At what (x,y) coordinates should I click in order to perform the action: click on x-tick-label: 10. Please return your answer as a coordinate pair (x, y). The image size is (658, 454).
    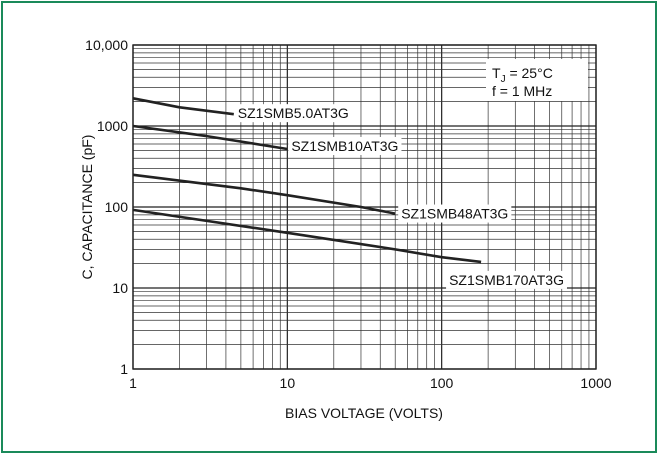
    Looking at the image, I should click on (288, 383).